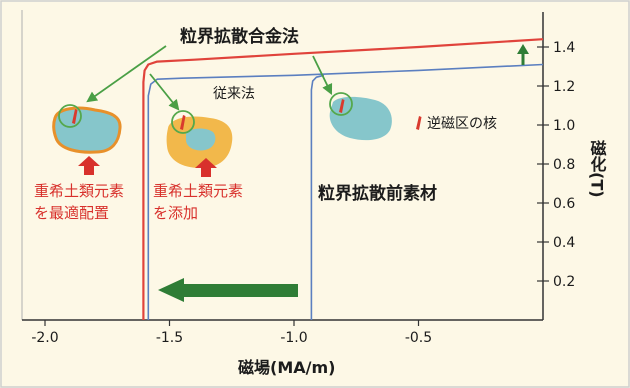 The width and height of the screenshot is (630, 388). What do you see at coordinates (564, 48) in the screenshot?
I see `y-tick-label: 1.4` at bounding box center [564, 48].